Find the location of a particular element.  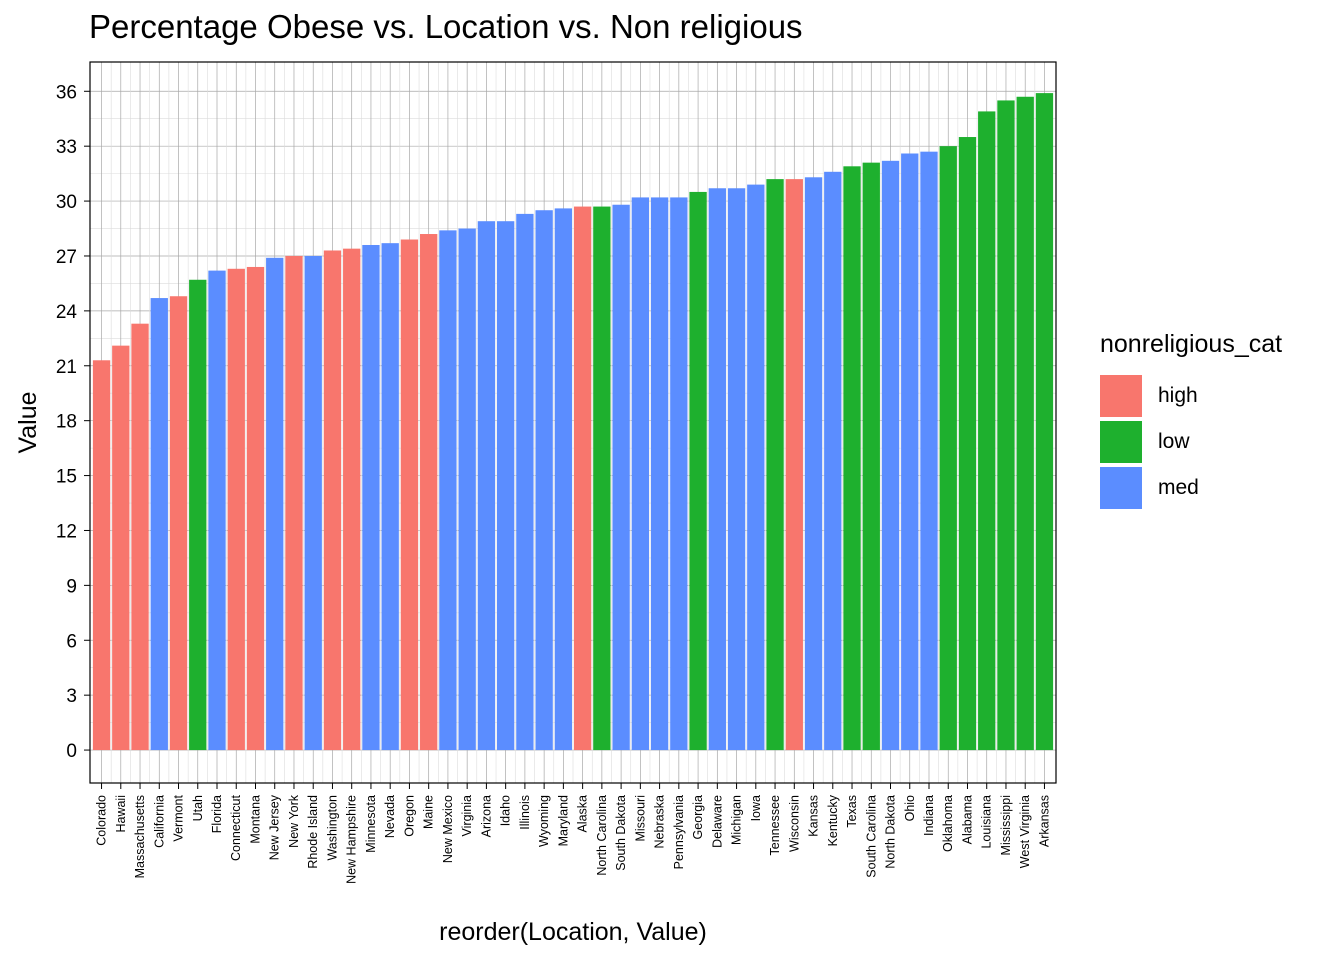

x-tick-label: Connecticut is located at coordinates (236, 827).